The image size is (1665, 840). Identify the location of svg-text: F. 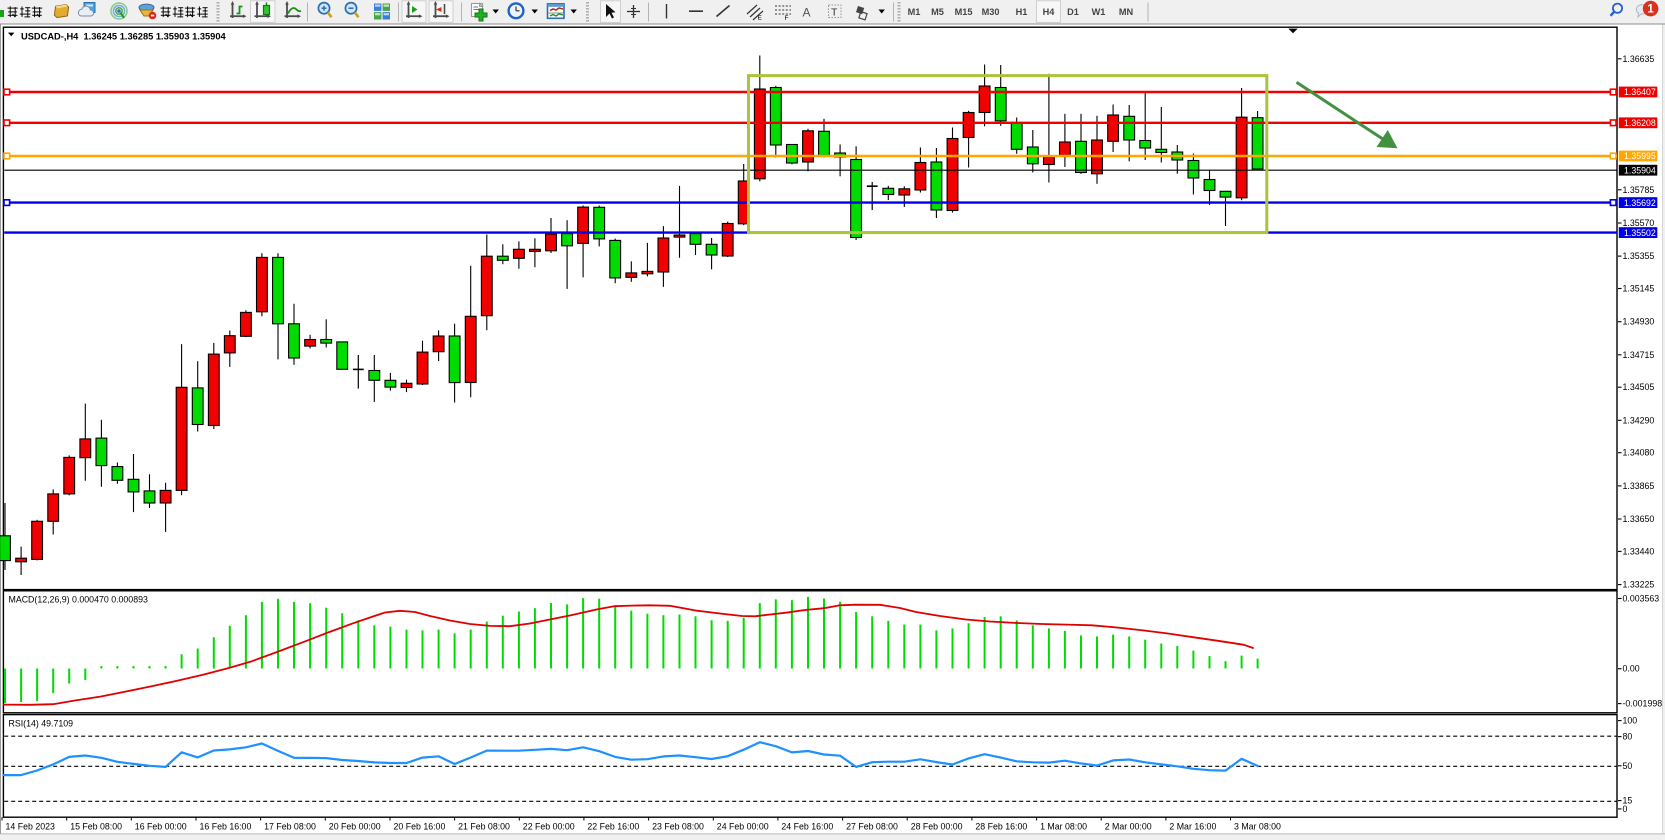
(787, 18).